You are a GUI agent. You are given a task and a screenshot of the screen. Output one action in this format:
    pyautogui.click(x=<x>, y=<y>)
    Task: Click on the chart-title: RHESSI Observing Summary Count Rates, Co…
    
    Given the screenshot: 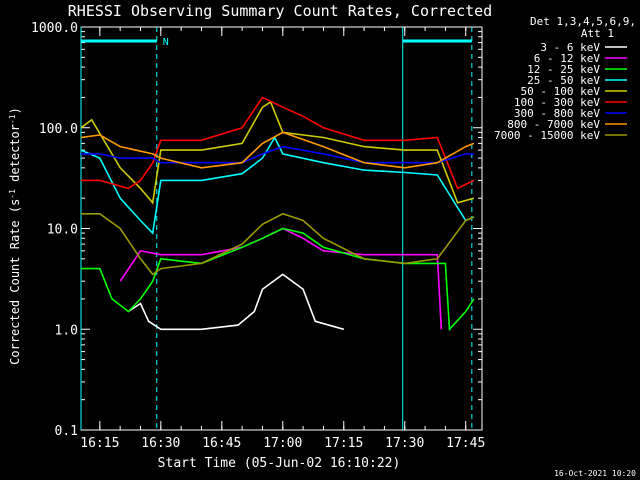 What is the action you would take?
    pyautogui.click(x=280, y=11)
    